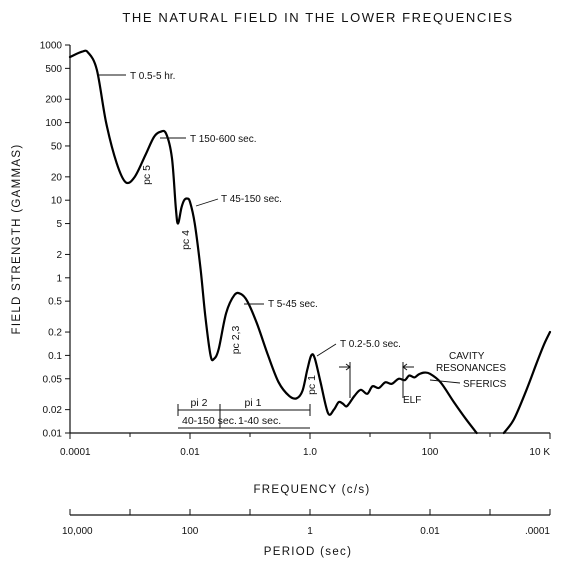  What do you see at coordinates (53, 410) in the screenshot?
I see `y-tick-label-0-02: 0.02` at bounding box center [53, 410].